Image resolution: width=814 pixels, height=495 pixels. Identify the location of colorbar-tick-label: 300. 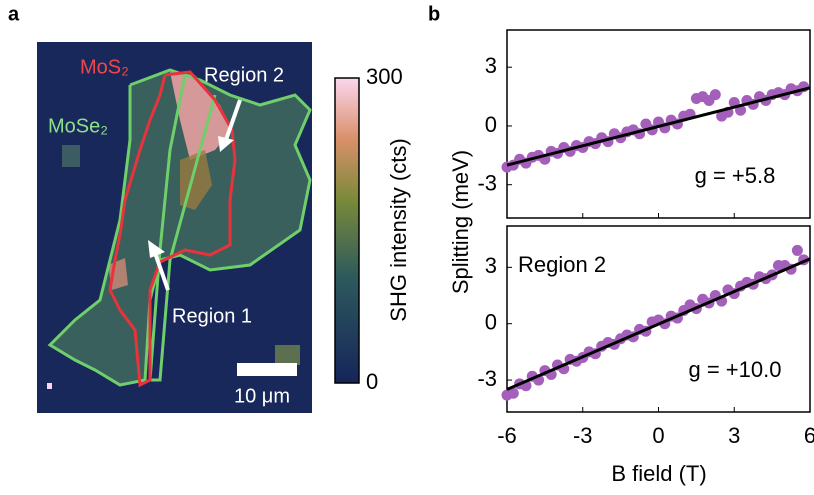
(384, 76).